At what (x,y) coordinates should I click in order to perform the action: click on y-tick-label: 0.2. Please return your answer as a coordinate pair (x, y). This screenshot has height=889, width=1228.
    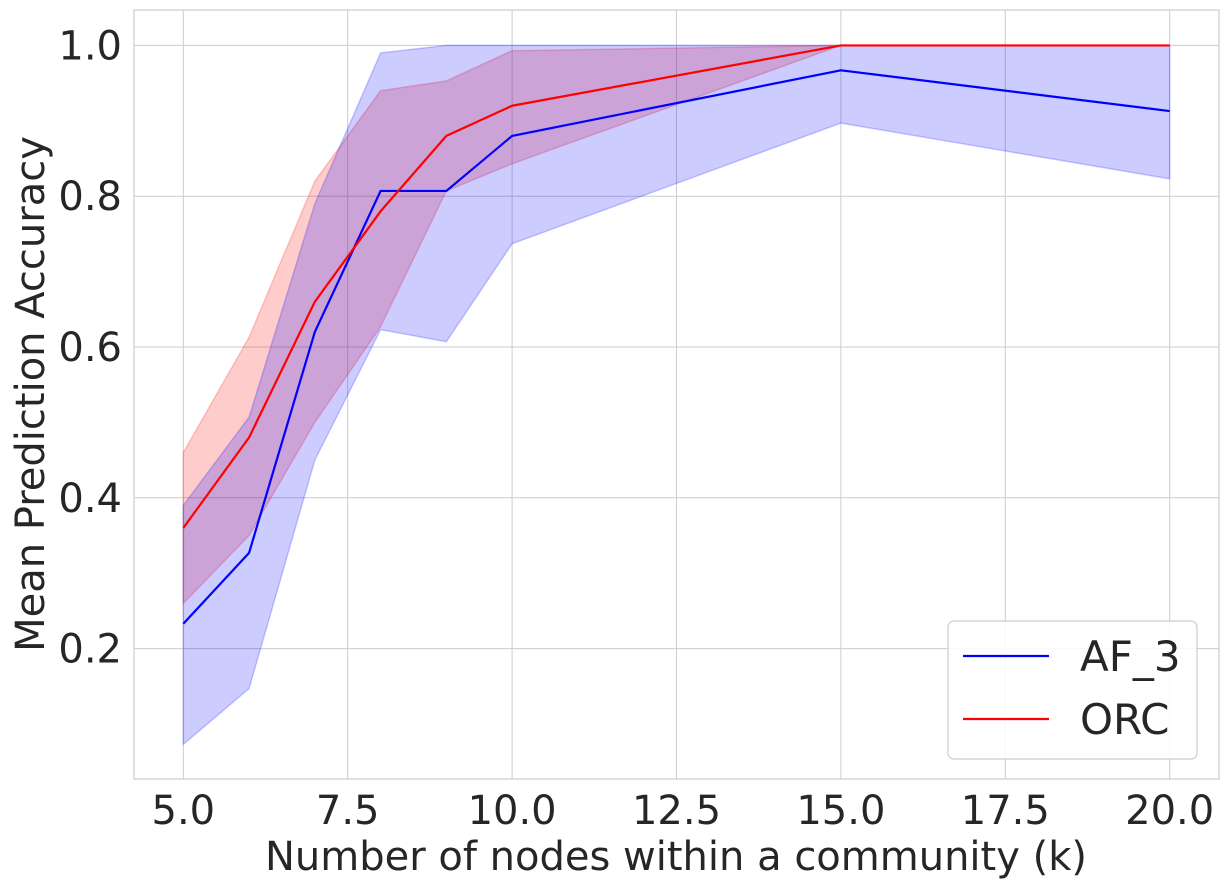
    Looking at the image, I should click on (90, 650).